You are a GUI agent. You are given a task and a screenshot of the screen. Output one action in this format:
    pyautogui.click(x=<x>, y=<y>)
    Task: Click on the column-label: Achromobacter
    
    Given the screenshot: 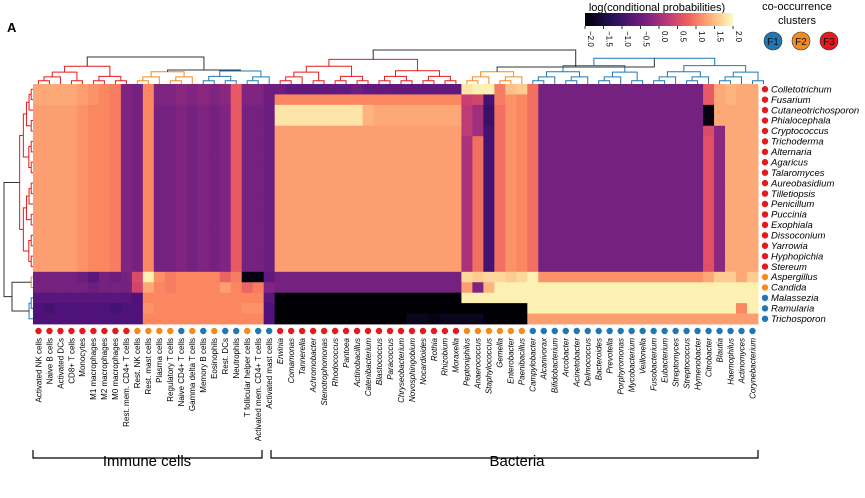 What is the action you would take?
    pyautogui.click(x=313, y=366)
    